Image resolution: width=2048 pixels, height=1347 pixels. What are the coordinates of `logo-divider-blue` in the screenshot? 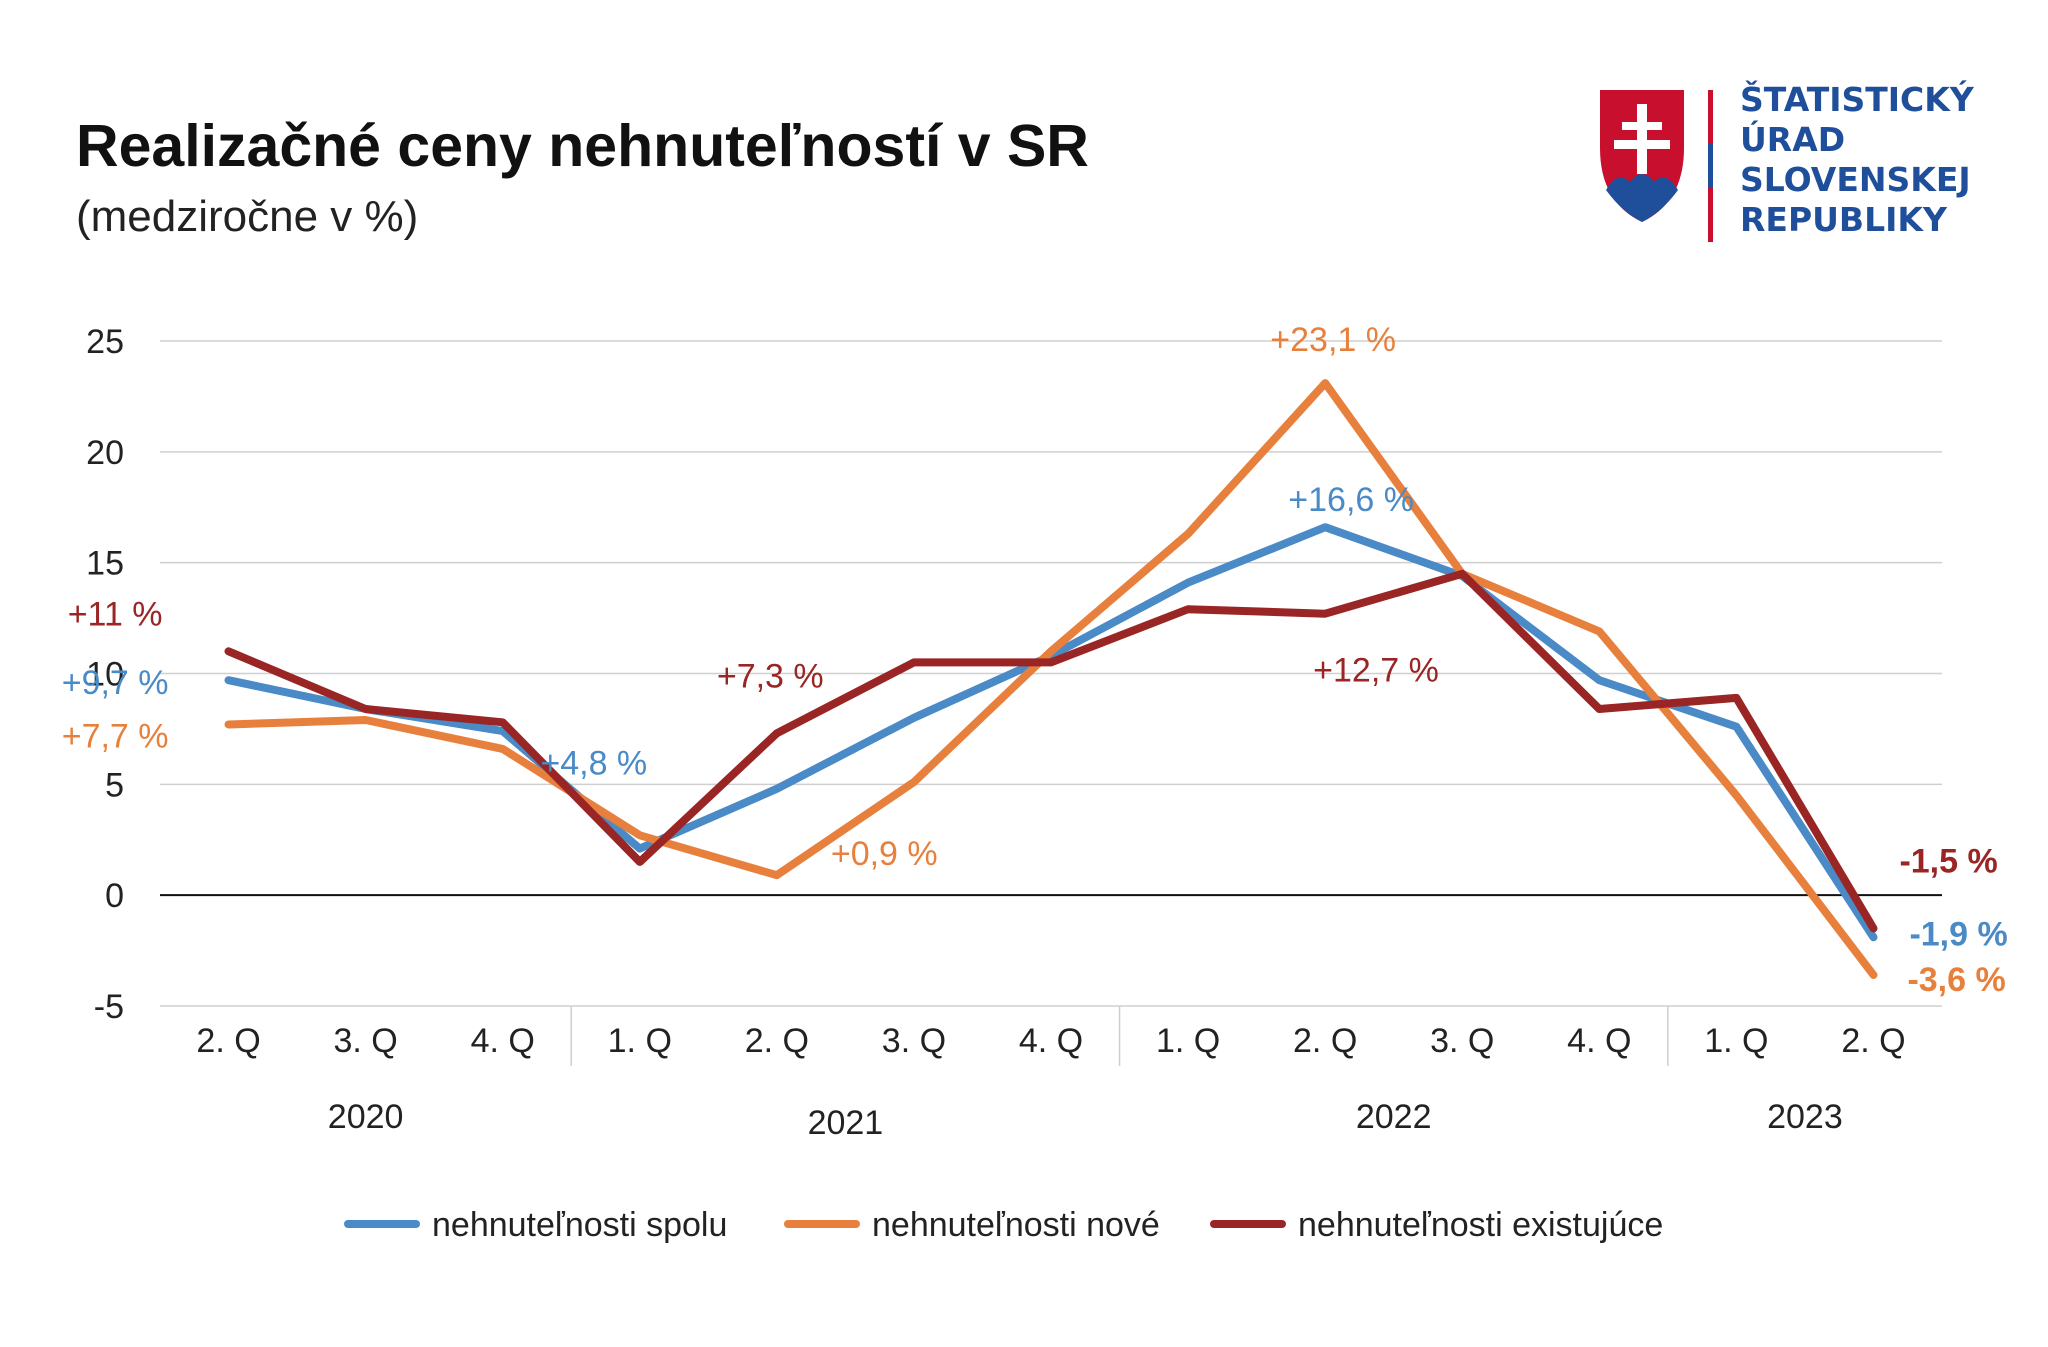 It's located at (1710, 166).